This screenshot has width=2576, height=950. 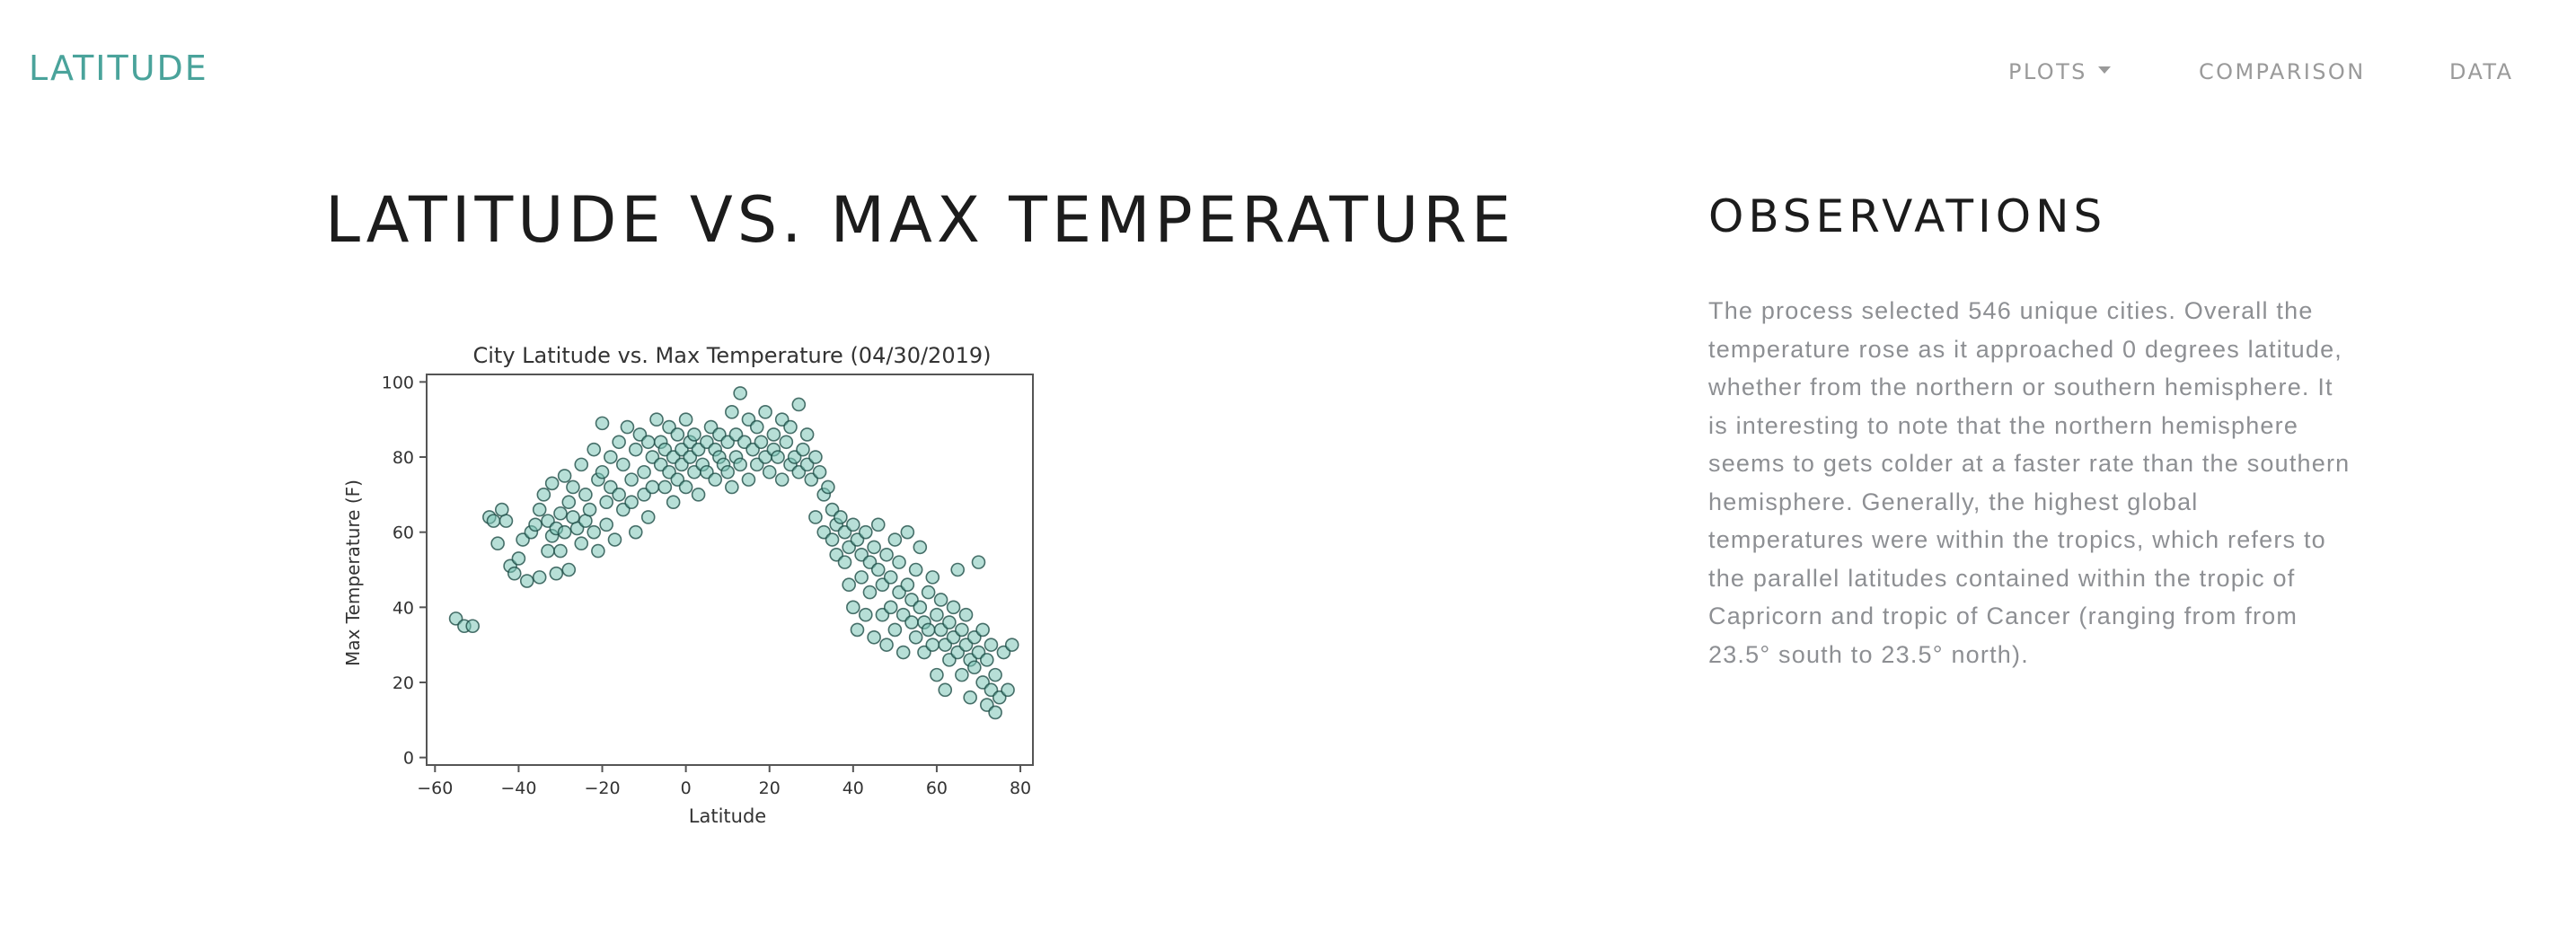 I want to click on x-tick-label: −60, so click(x=435, y=788).